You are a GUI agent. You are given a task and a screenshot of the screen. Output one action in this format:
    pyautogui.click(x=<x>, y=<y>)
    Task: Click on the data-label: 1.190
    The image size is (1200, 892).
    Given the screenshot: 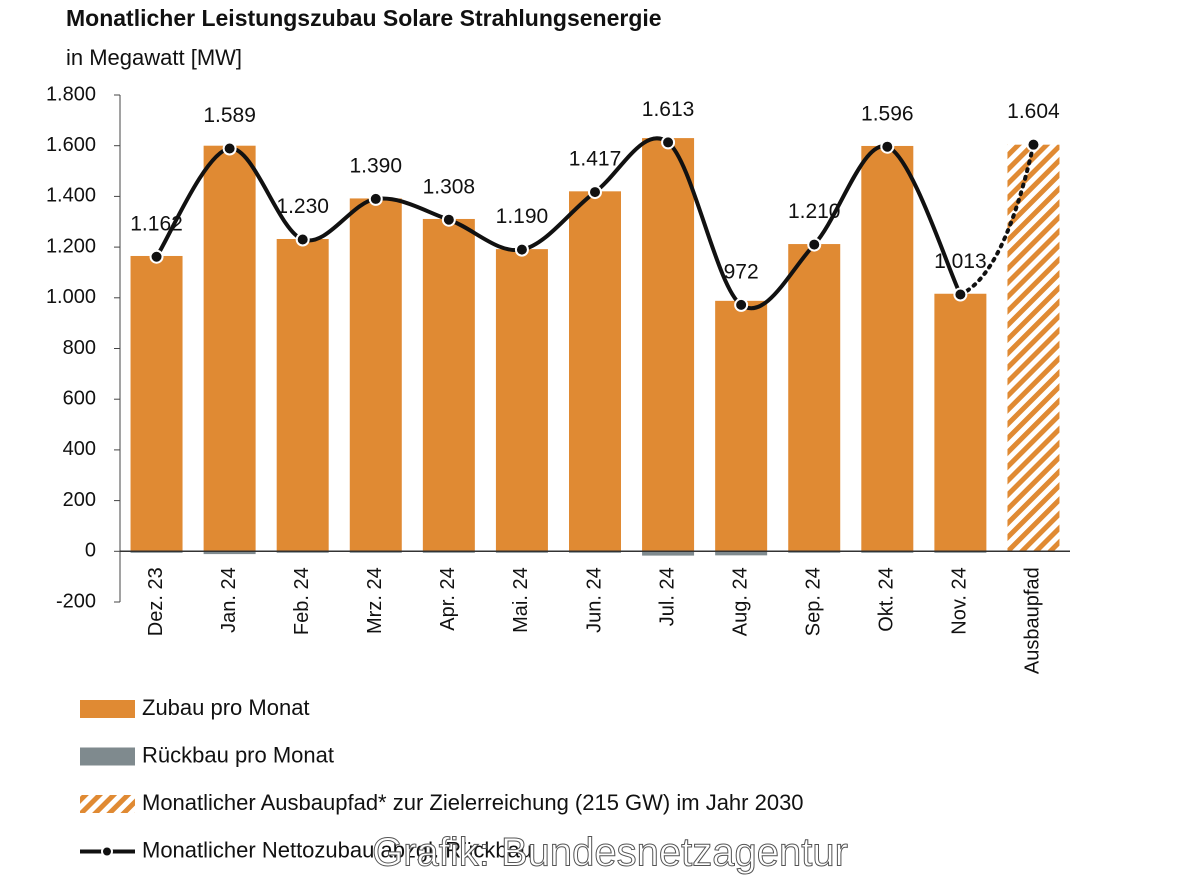 What is the action you would take?
    pyautogui.click(x=522, y=216)
    